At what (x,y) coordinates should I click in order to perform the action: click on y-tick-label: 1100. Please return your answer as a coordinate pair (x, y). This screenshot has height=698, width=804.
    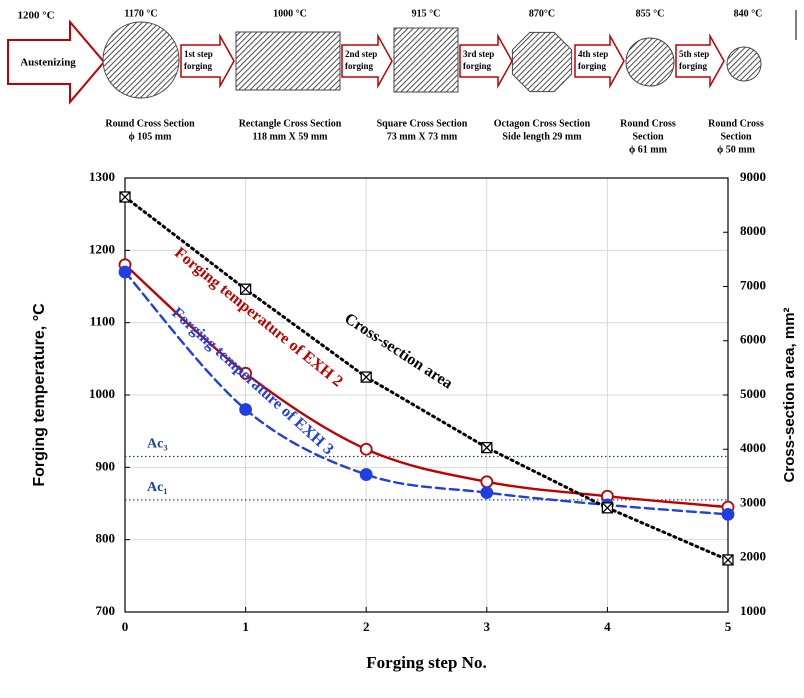
    Looking at the image, I should click on (102, 321).